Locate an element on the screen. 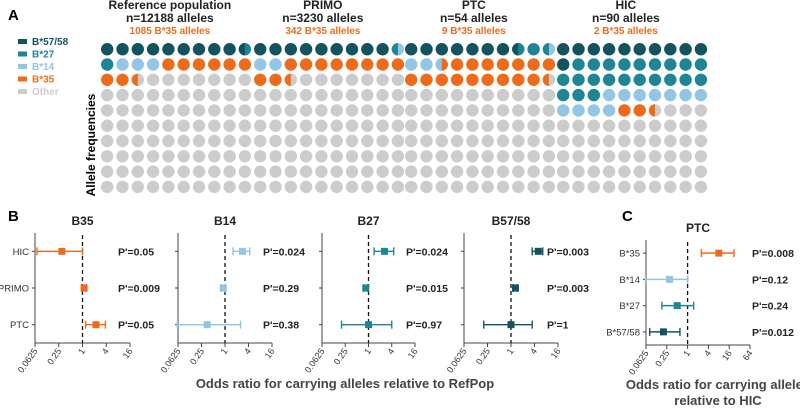 The image size is (800, 412). grid-b35-count: 1085 B*35 alleles is located at coordinates (170, 31).